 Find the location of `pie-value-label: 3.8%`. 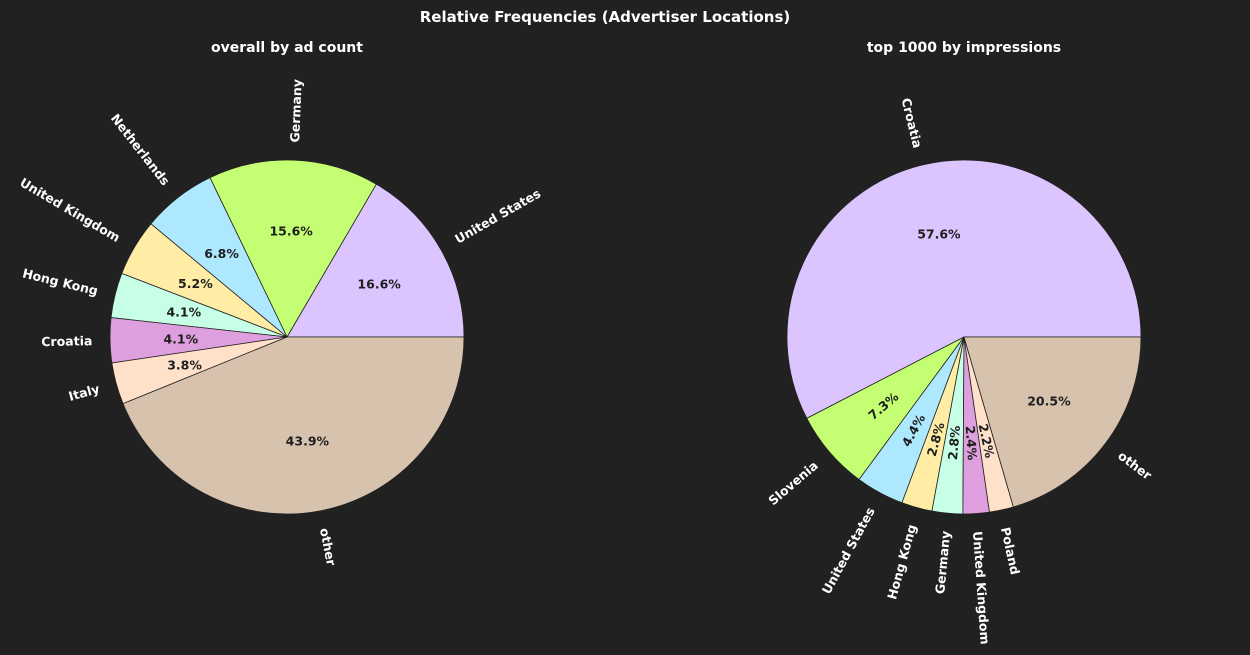

pie-value-label: 3.8% is located at coordinates (184, 364).